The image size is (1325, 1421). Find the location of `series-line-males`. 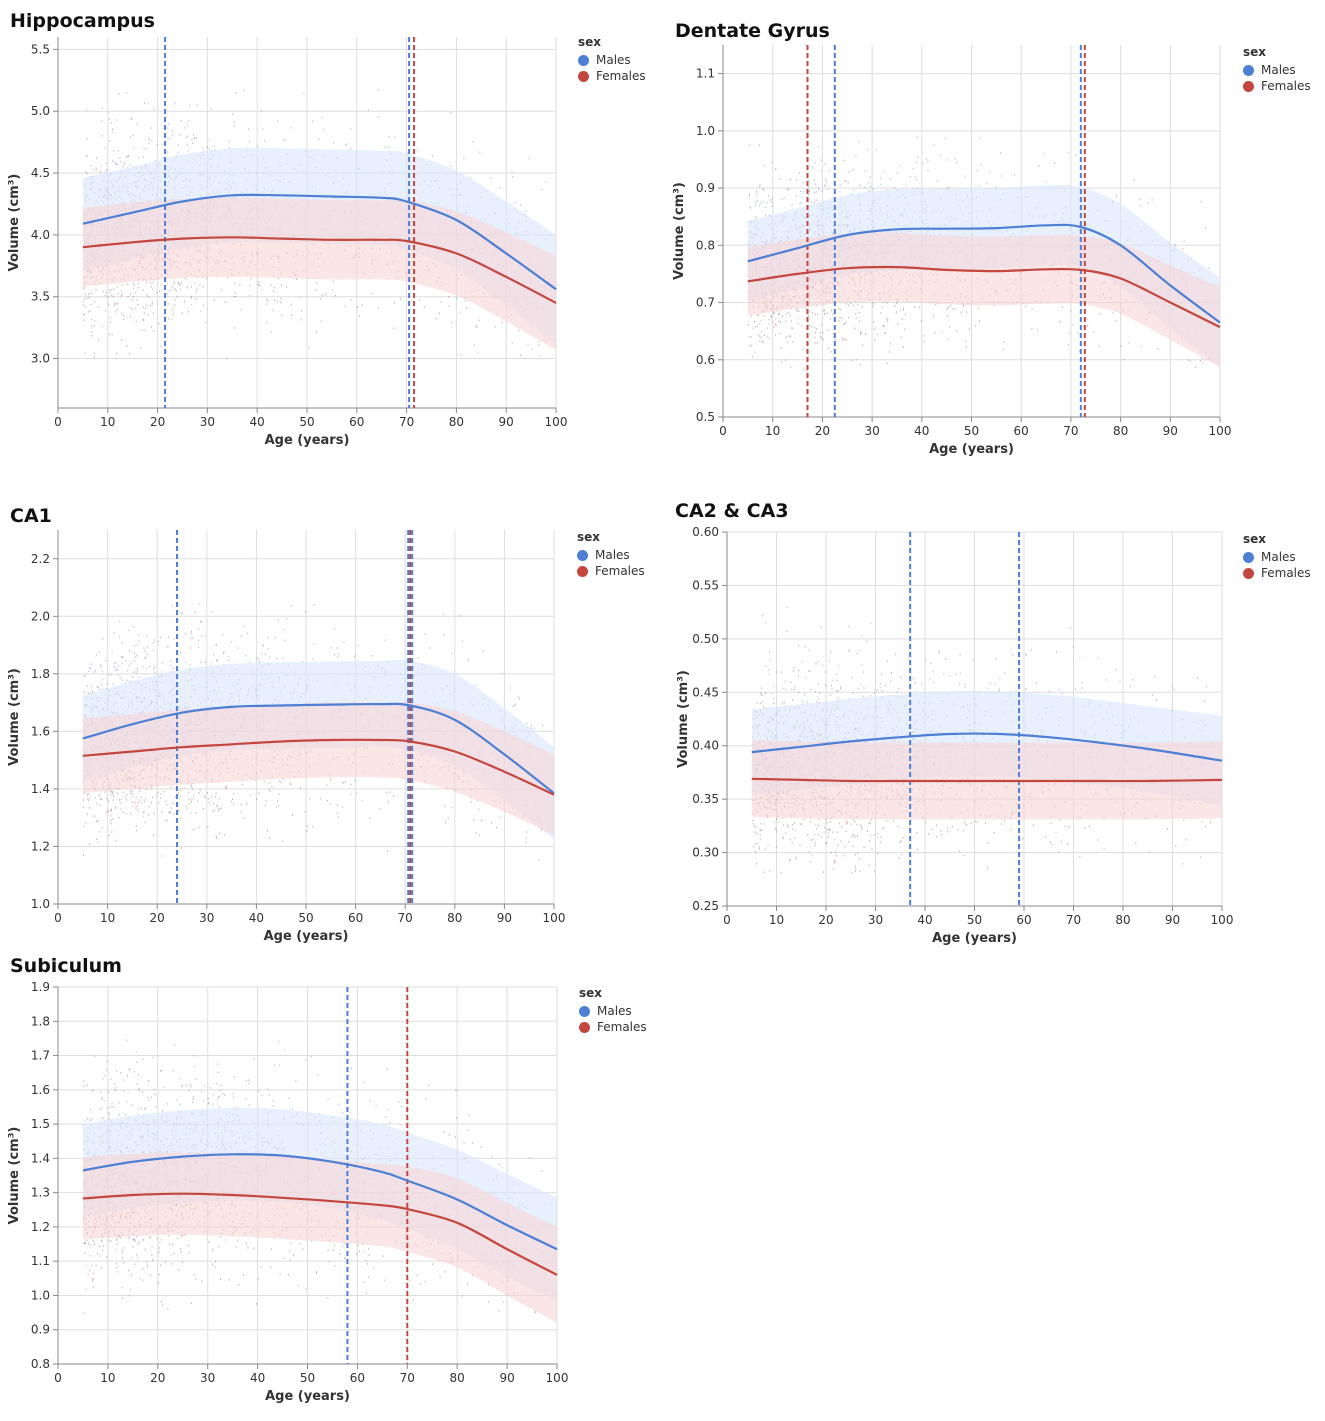

series-line-males is located at coordinates (319, 242).